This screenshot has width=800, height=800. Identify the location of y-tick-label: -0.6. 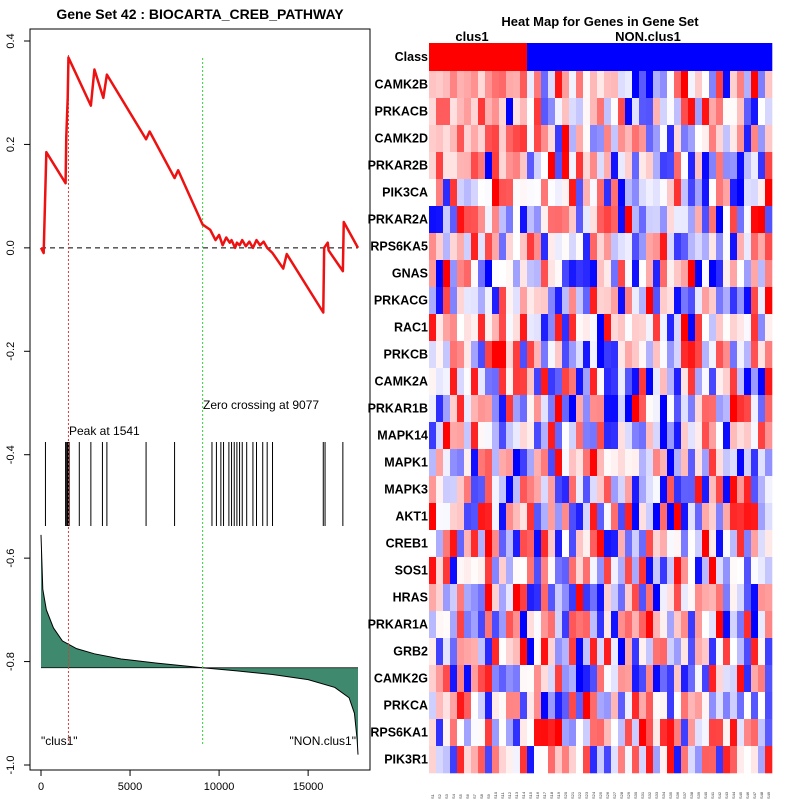
(11, 558).